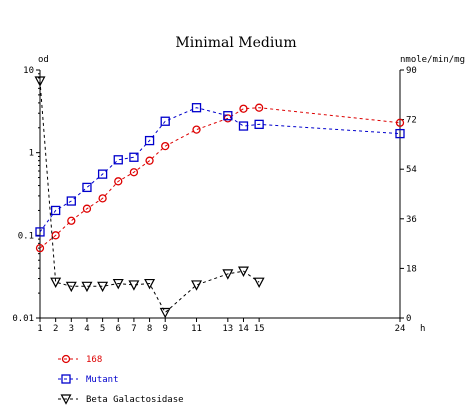 This screenshot has width=472, height=405. What do you see at coordinates (165, 329) in the screenshot?
I see `x-tick-label-9: 9` at bounding box center [165, 329].